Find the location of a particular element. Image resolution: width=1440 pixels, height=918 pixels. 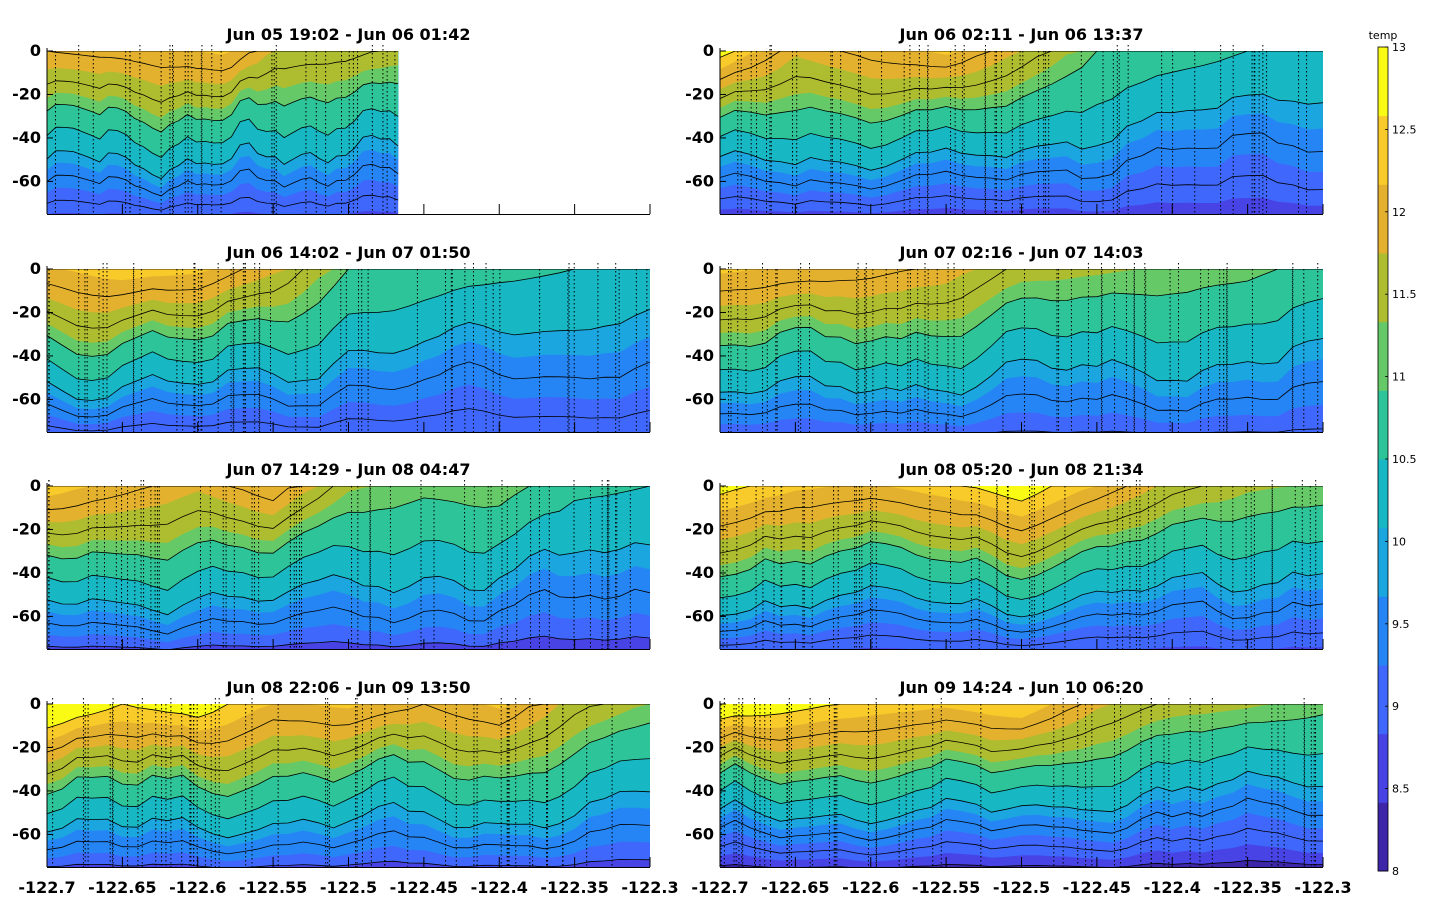

panel-7: 0 -20 -40 -60 Jun 08 22:06 - Jun 09 13:50 is located at coordinates (331, 773).